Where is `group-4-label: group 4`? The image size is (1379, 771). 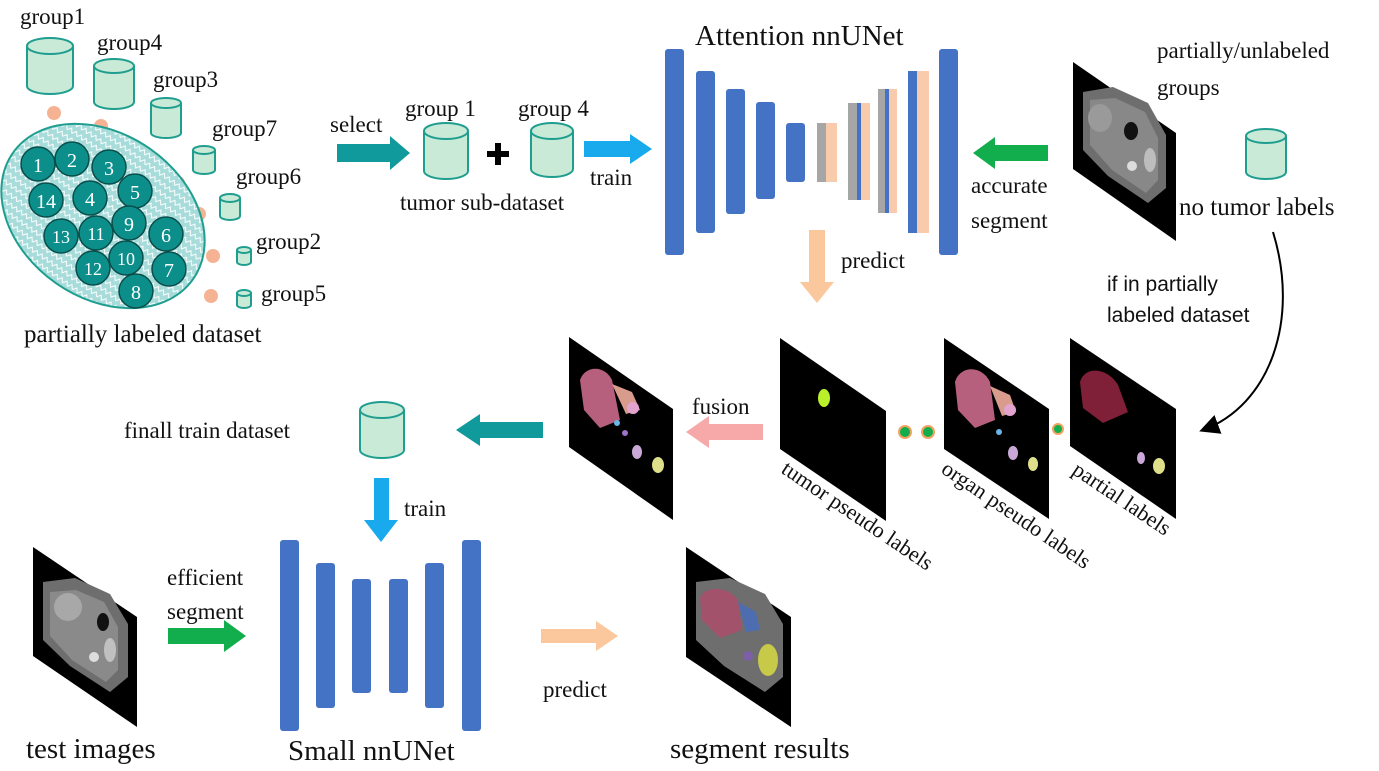
group-4-label: group 4 is located at coordinates (553, 108).